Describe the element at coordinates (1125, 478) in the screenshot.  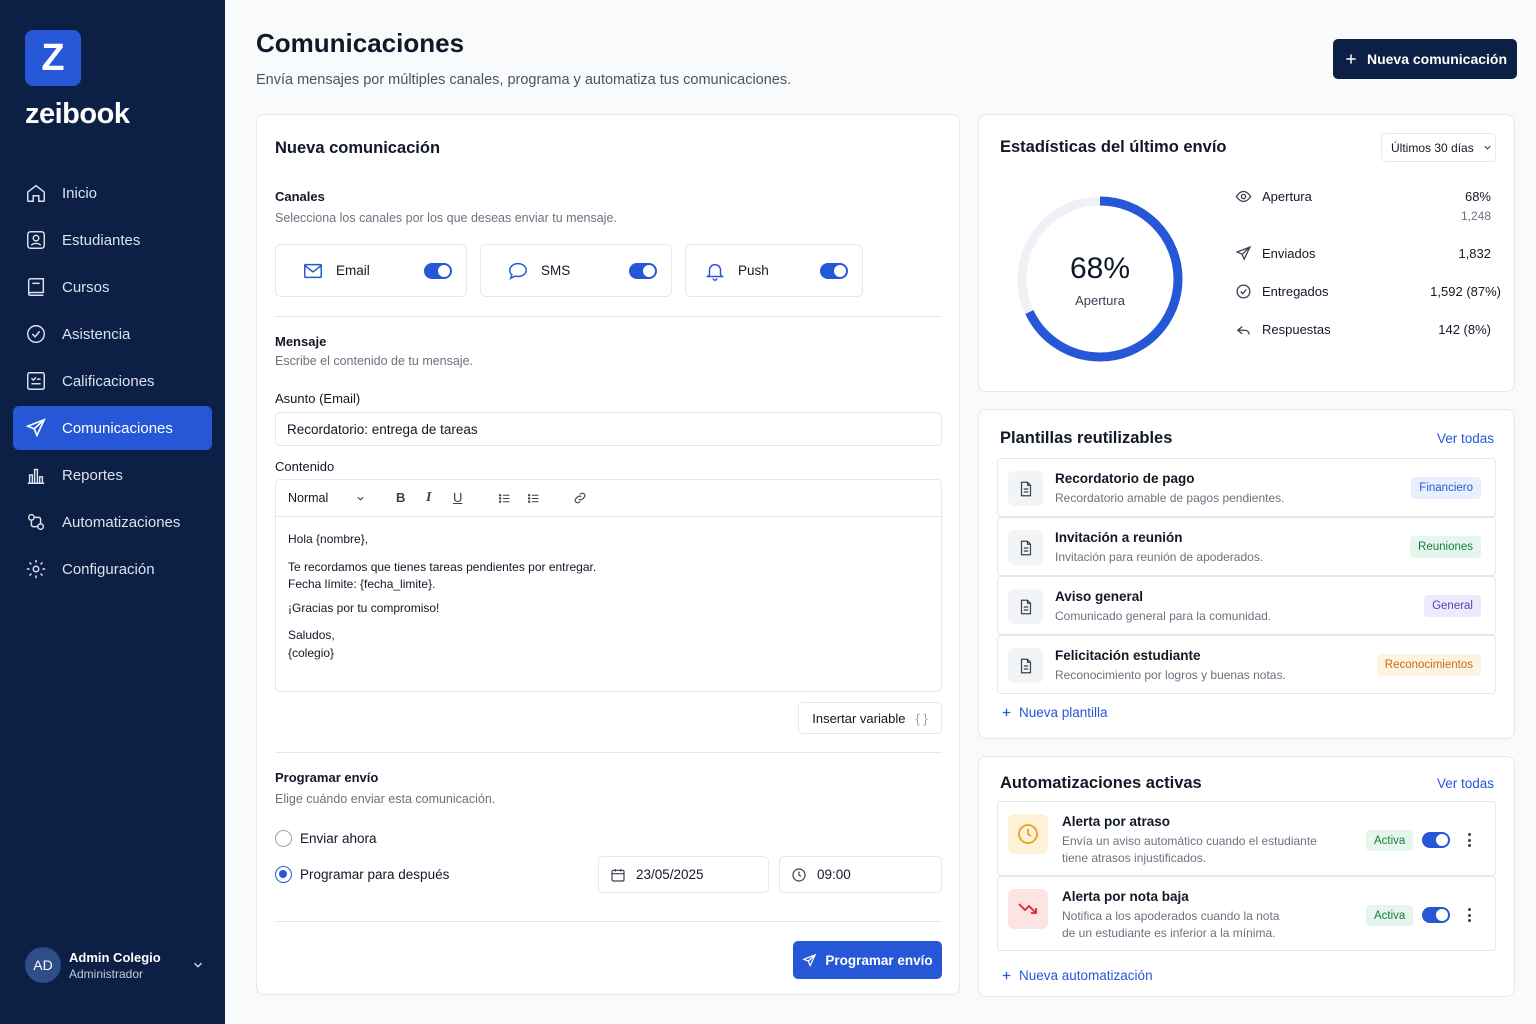
I see `template-title: Recordatorio de pago` at that location.